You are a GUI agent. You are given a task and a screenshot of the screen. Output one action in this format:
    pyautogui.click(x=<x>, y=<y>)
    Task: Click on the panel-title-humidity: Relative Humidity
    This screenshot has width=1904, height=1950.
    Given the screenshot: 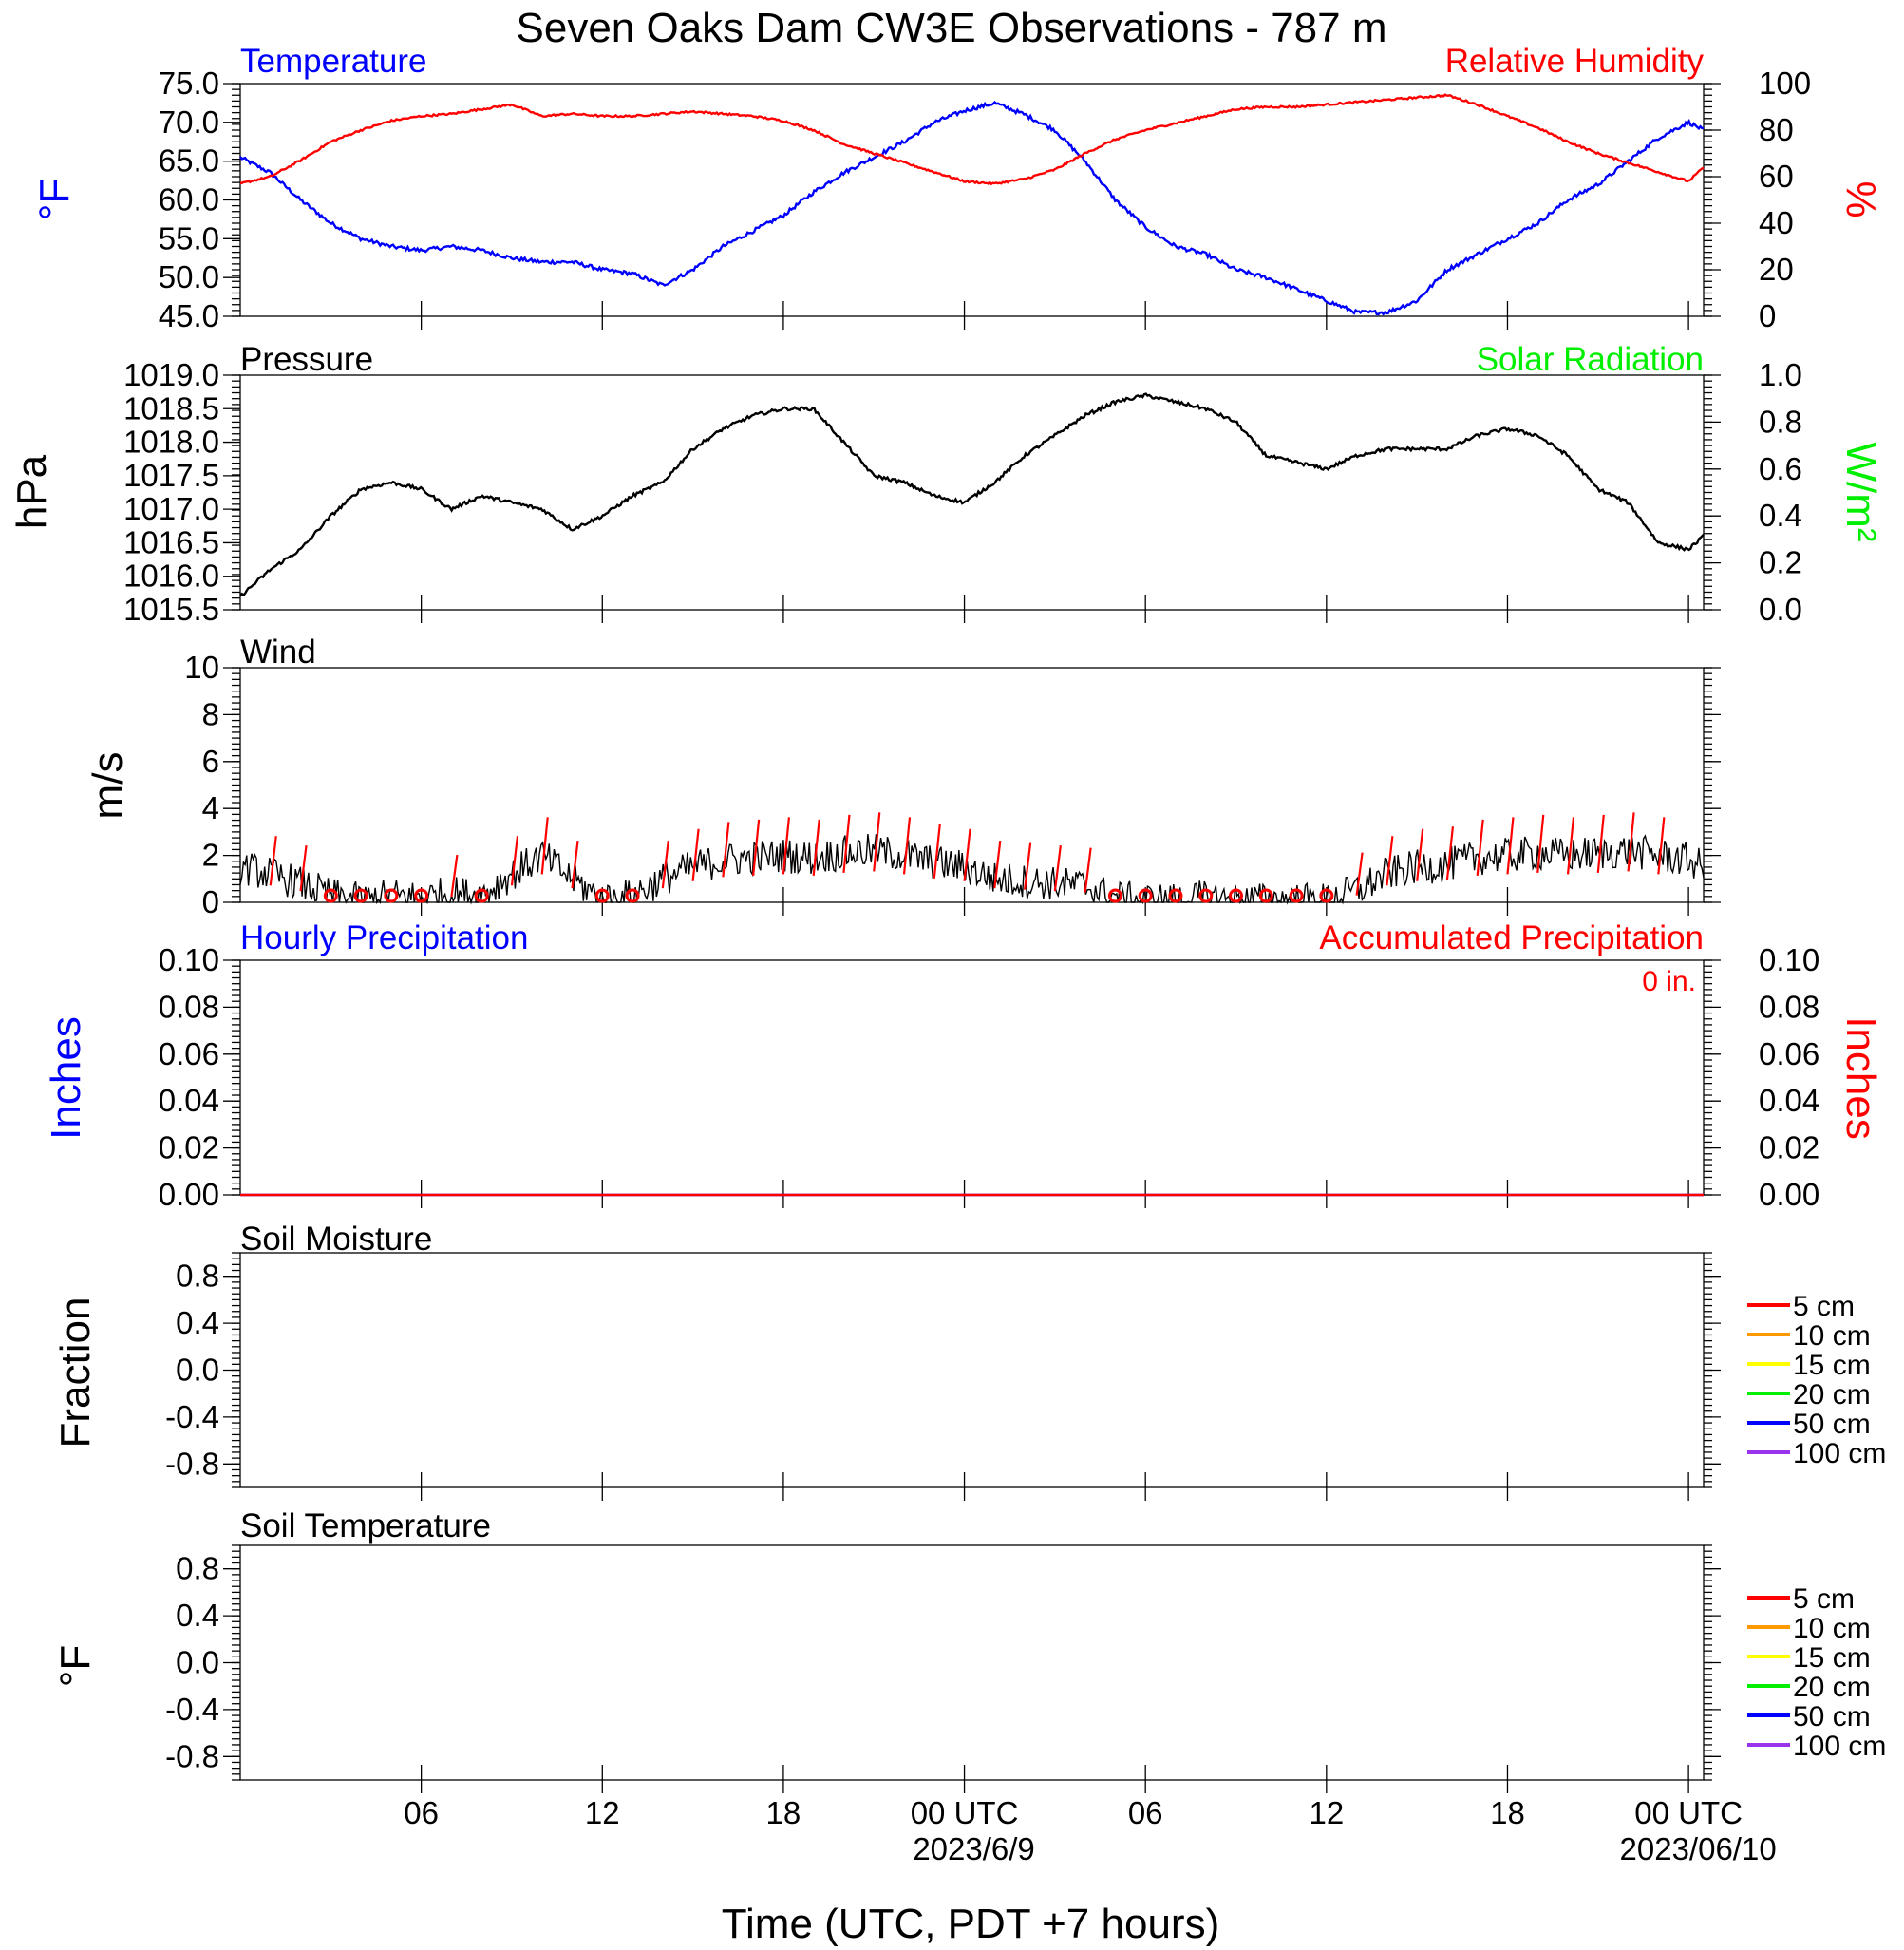 What is the action you would take?
    pyautogui.click(x=1575, y=61)
    